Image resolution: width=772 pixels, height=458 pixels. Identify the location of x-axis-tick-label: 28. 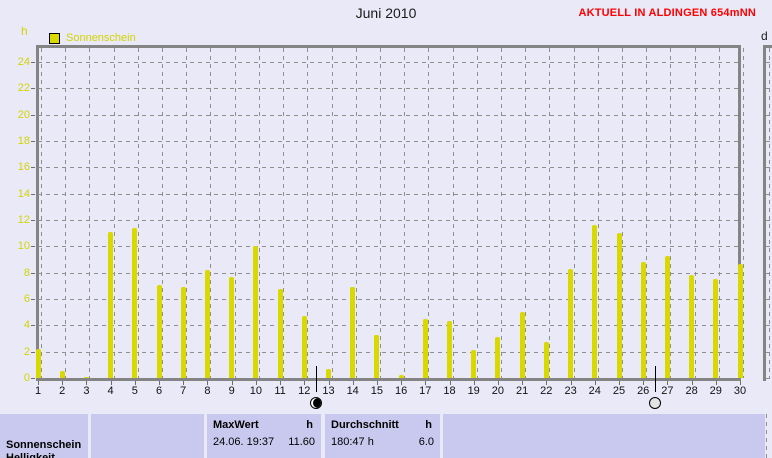
(691, 391).